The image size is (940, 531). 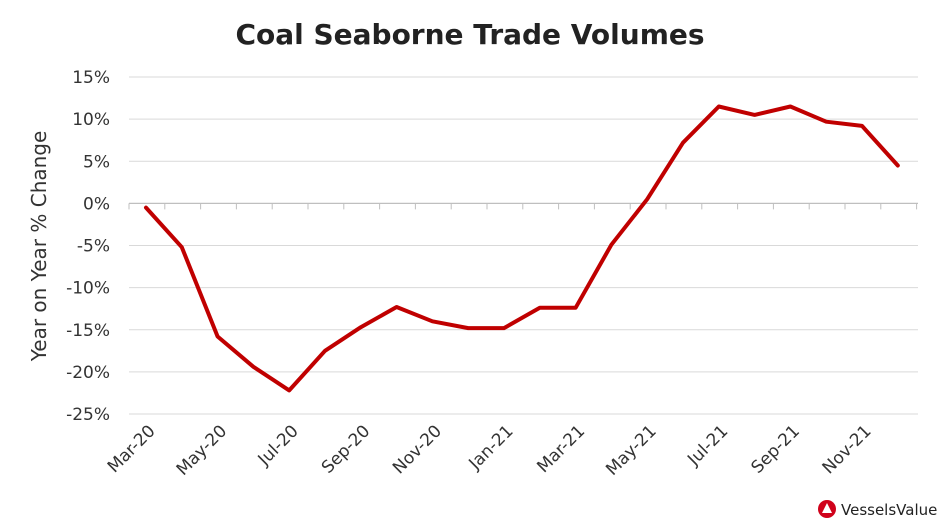 I want to click on vesselsvalue-logo: VesselsValue, so click(x=877, y=509).